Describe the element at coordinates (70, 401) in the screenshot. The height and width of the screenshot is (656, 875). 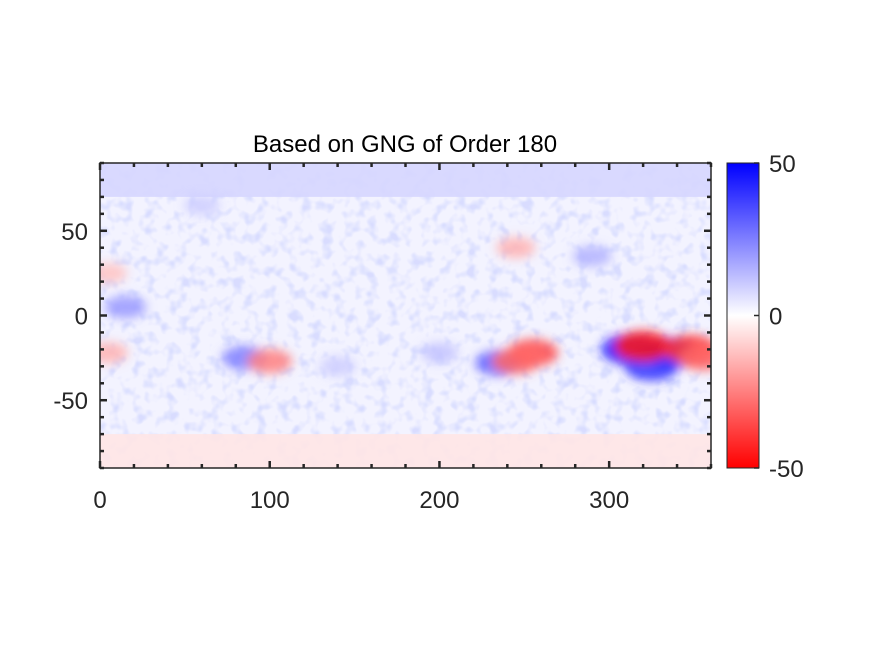
I see `y-tick-label: -50` at that location.